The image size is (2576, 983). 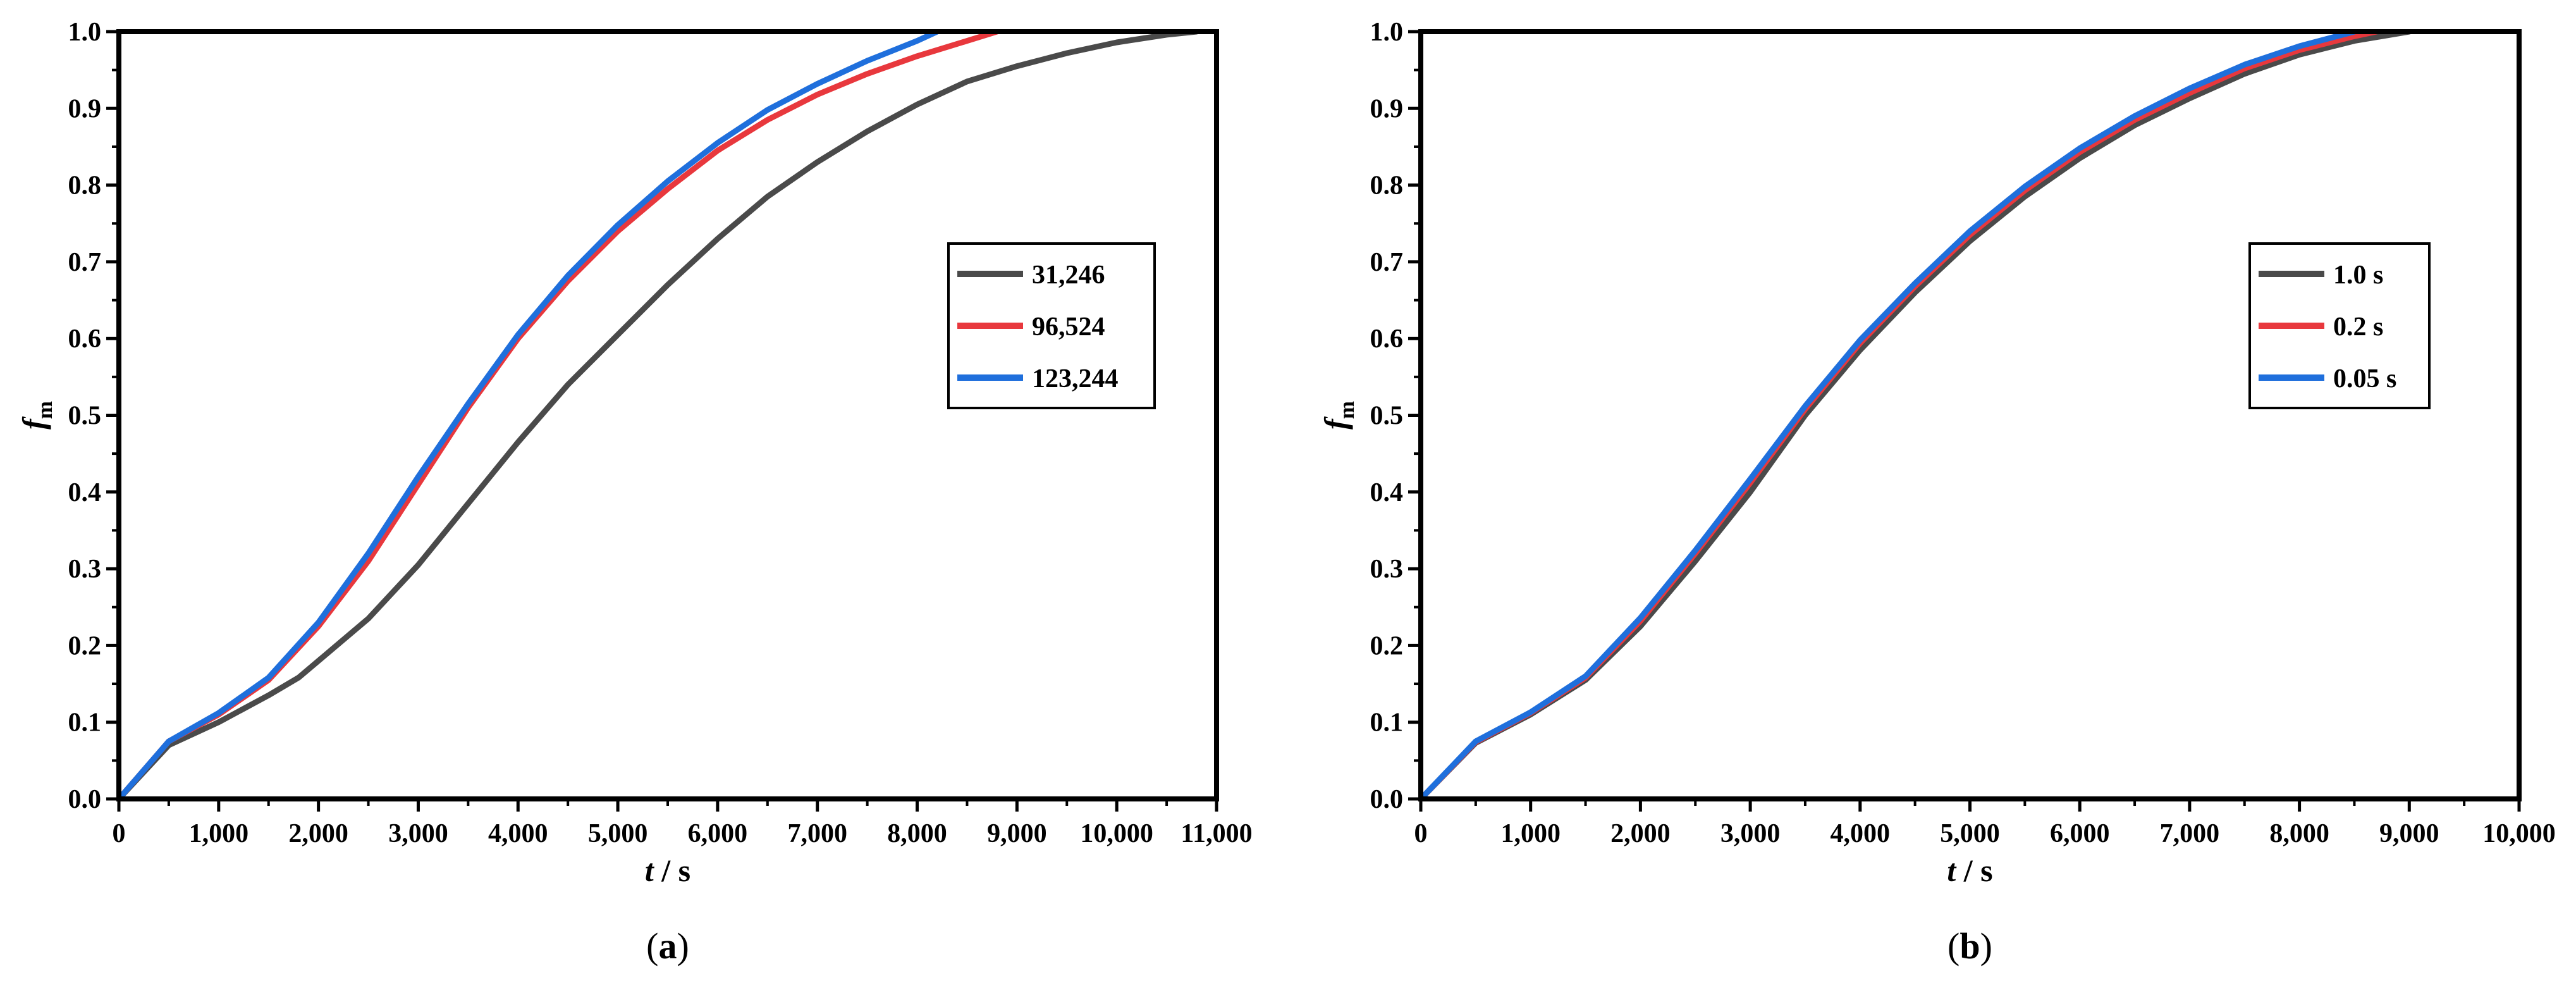 I want to click on legend: 1.0 s 0.2 s 0.05 s, so click(x=2339, y=325).